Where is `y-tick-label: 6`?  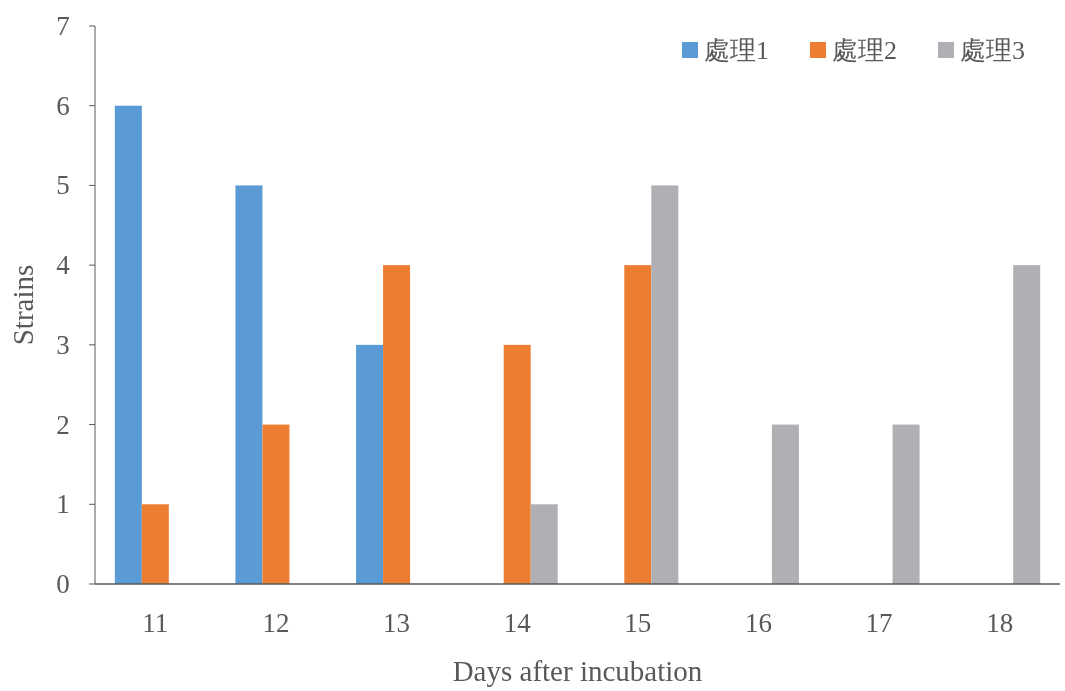 y-tick-label: 6 is located at coordinates (63, 105).